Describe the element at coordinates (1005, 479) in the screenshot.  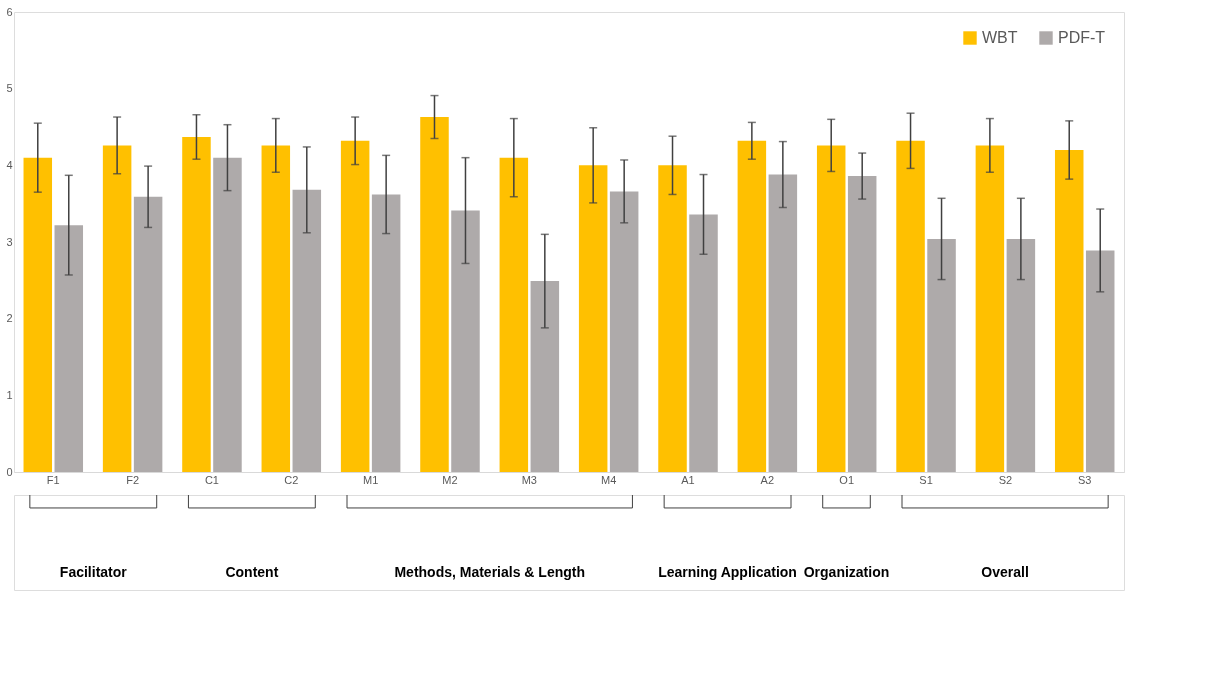
I see `x-tick-label: S2` at that location.